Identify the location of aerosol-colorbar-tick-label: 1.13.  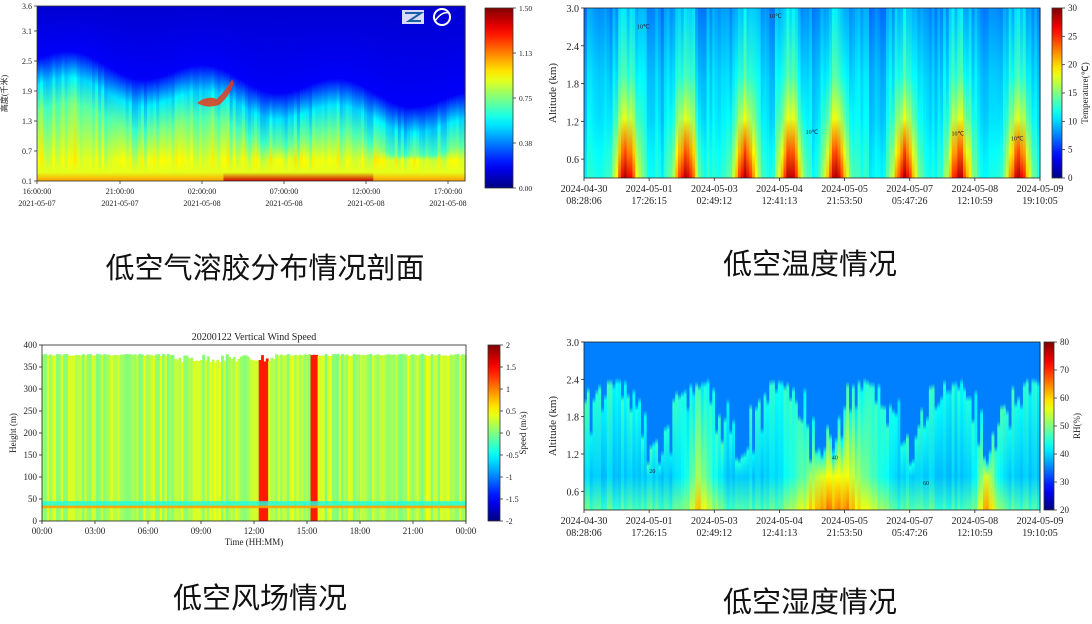
(525, 53).